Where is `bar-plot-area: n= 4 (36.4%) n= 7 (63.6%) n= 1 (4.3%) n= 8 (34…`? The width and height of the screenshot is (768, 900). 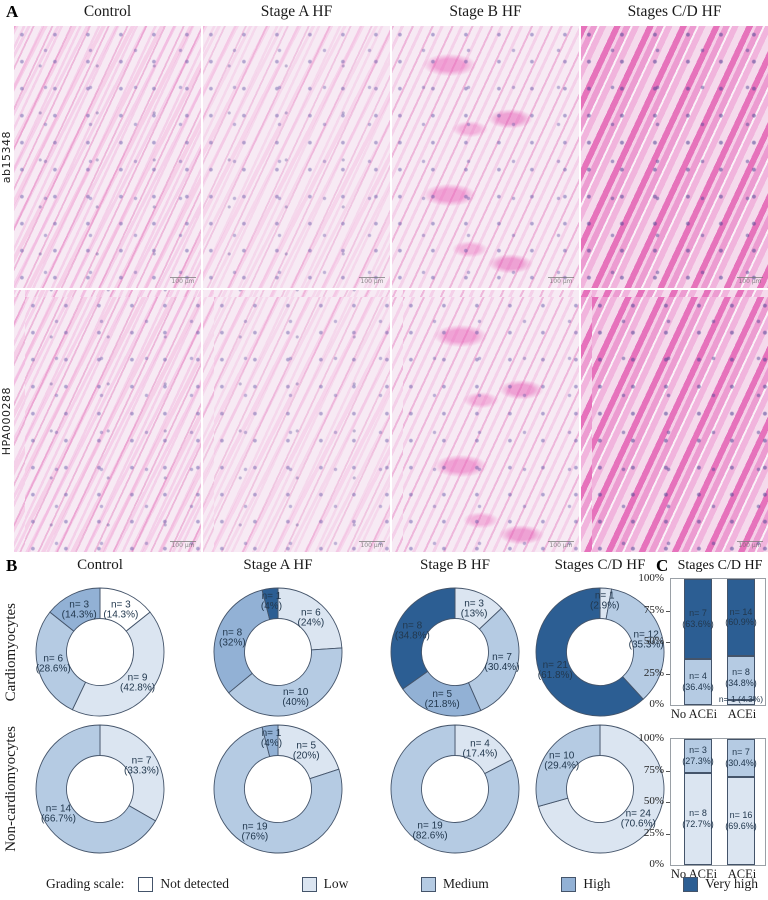 bar-plot-area: n= 4 (36.4%) n= 7 (63.6%) n= 1 (4.3%) n= 8 (34… is located at coordinates (716, 642).